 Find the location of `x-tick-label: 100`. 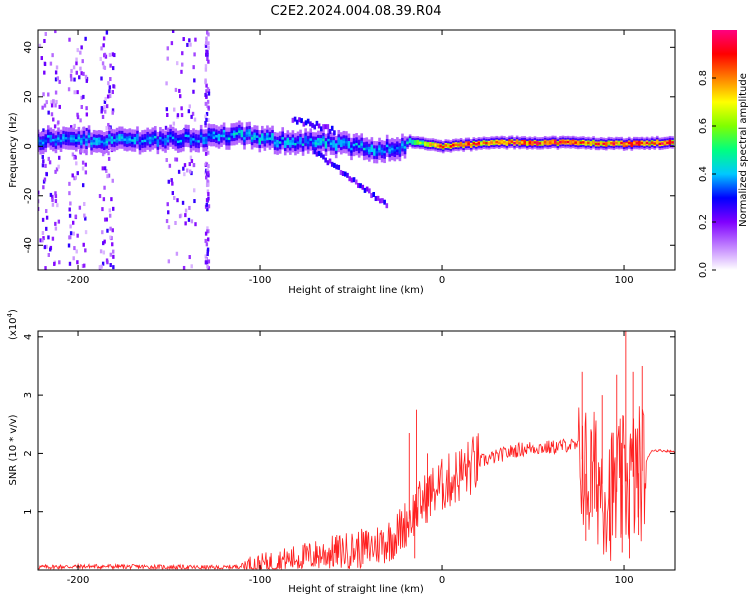

x-tick-label: 100 is located at coordinates (623, 580).